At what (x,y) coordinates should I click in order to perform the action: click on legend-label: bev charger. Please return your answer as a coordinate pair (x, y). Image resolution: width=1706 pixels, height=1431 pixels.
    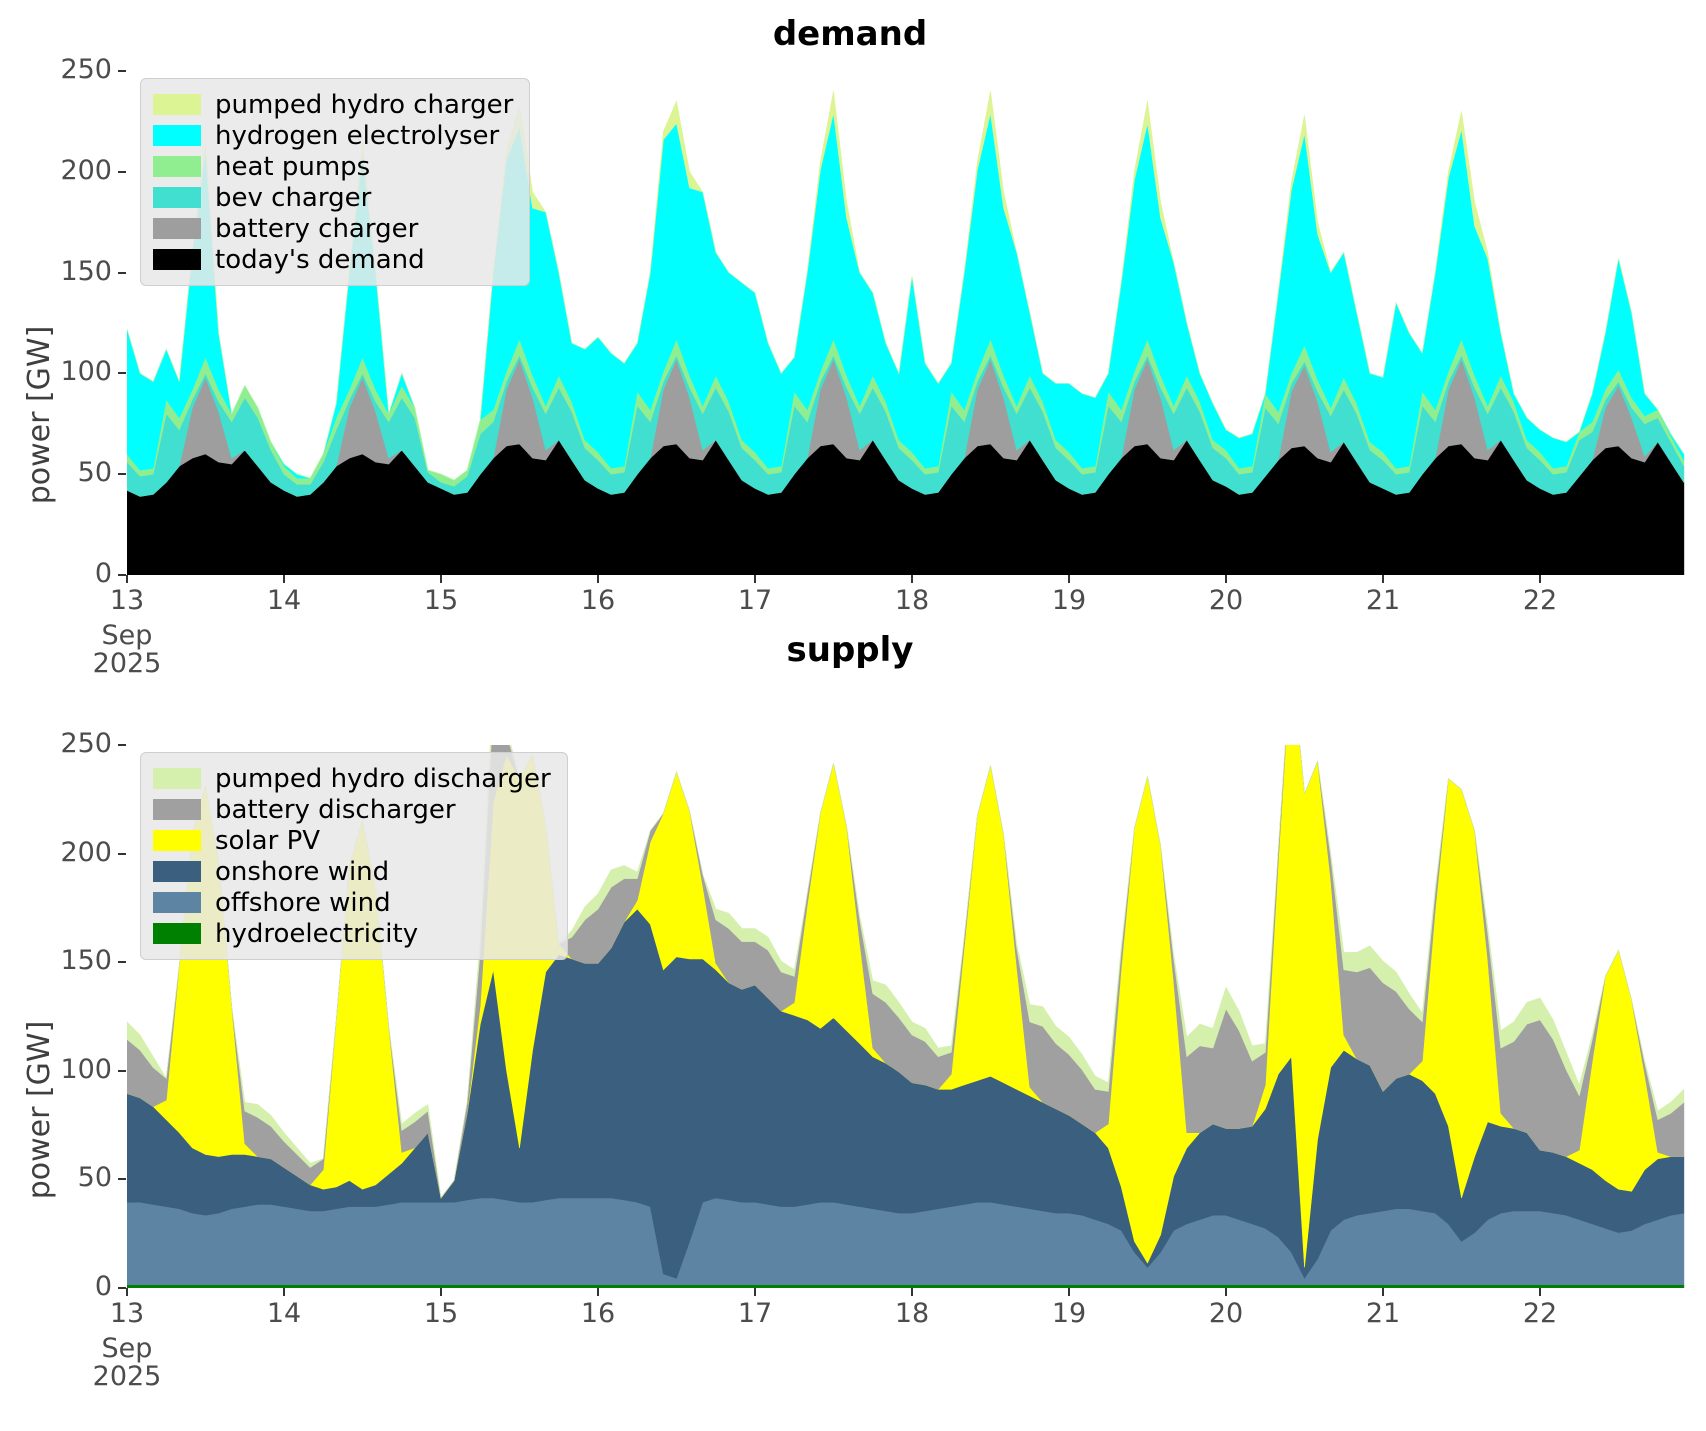
    Looking at the image, I should click on (293, 197).